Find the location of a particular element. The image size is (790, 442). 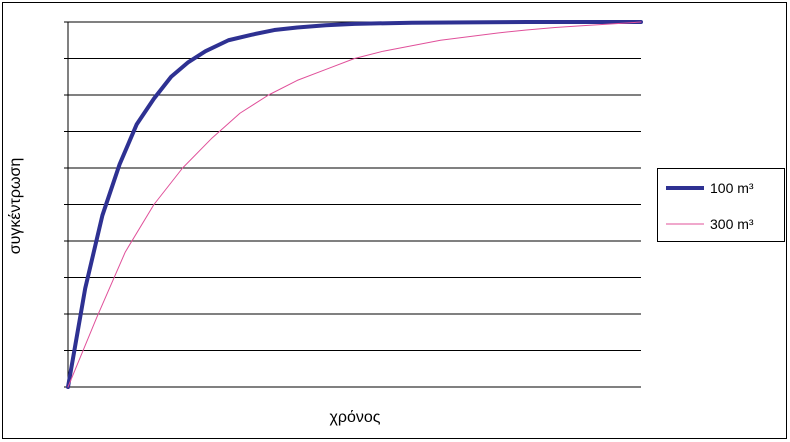

legend-label-series-1: 100 m³ is located at coordinates (732, 188).